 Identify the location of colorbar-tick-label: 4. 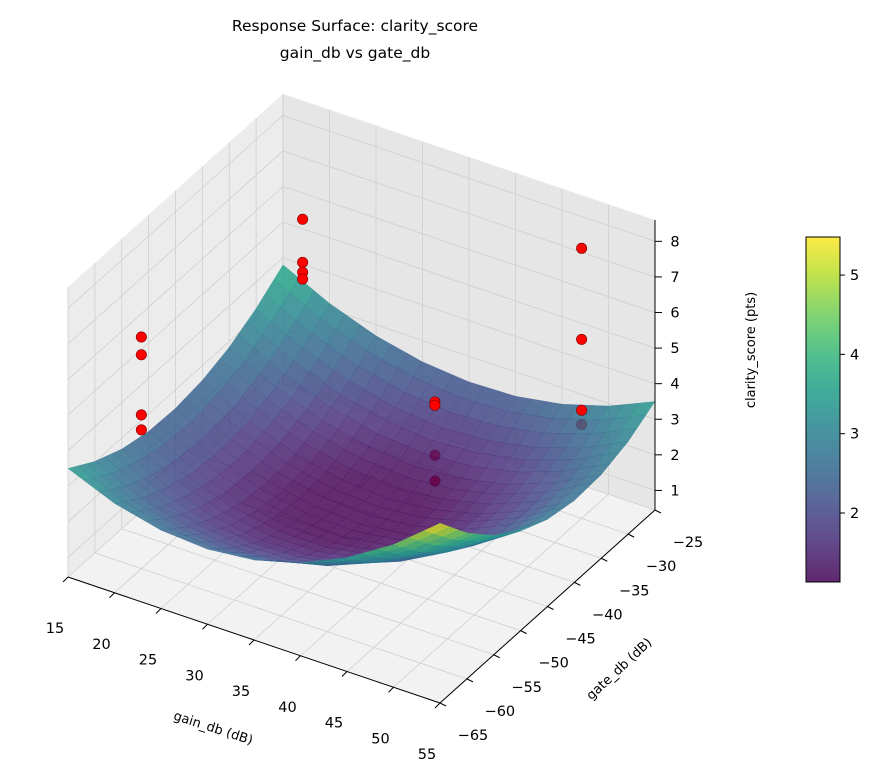
(854, 355).